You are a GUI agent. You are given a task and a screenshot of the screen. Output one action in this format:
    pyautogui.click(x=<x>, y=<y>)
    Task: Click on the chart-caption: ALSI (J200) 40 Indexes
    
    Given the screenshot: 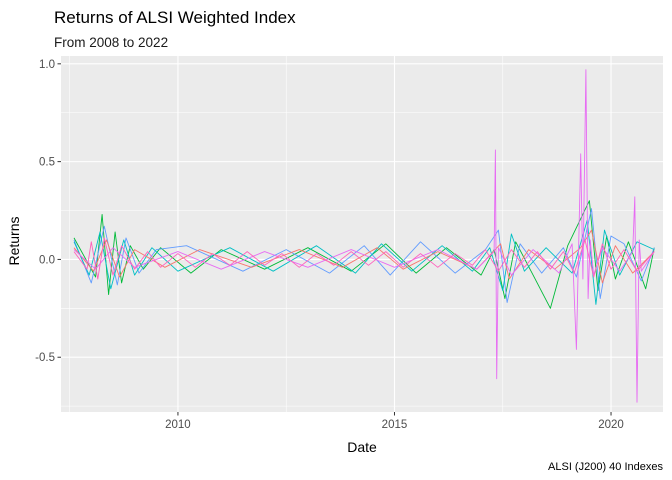 What is the action you would take?
    pyautogui.click(x=605, y=467)
    